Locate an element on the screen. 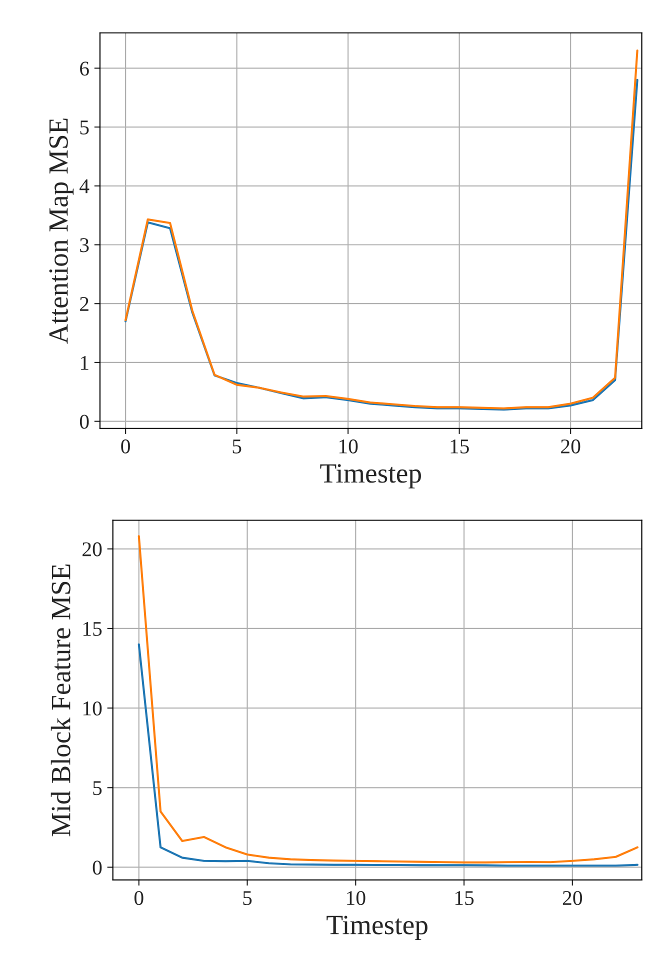 The width and height of the screenshot is (645, 967). y-axis-title: Mid Block Feature MSE is located at coordinates (60, 700).